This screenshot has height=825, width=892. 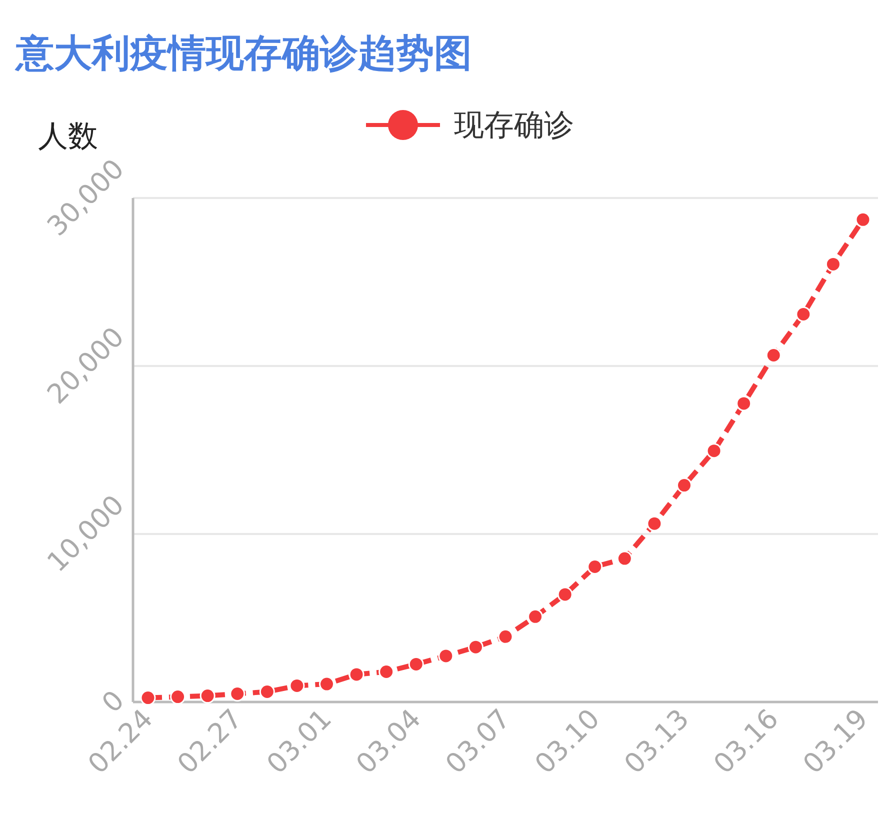 I want to click on legend-label: 现存确诊, so click(x=514, y=125).